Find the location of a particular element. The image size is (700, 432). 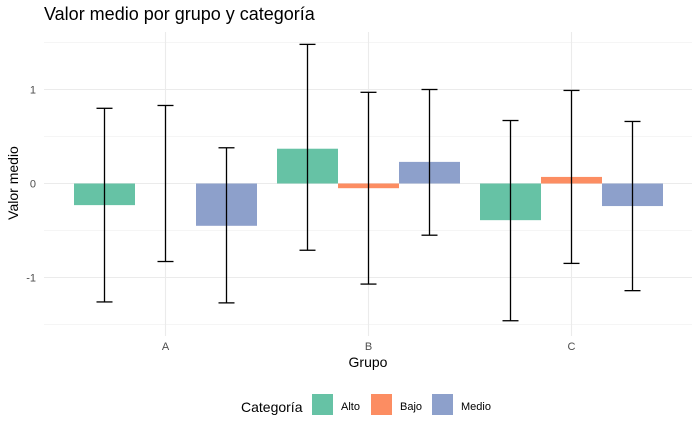

legend-label-medio: Medio is located at coordinates (476, 407).